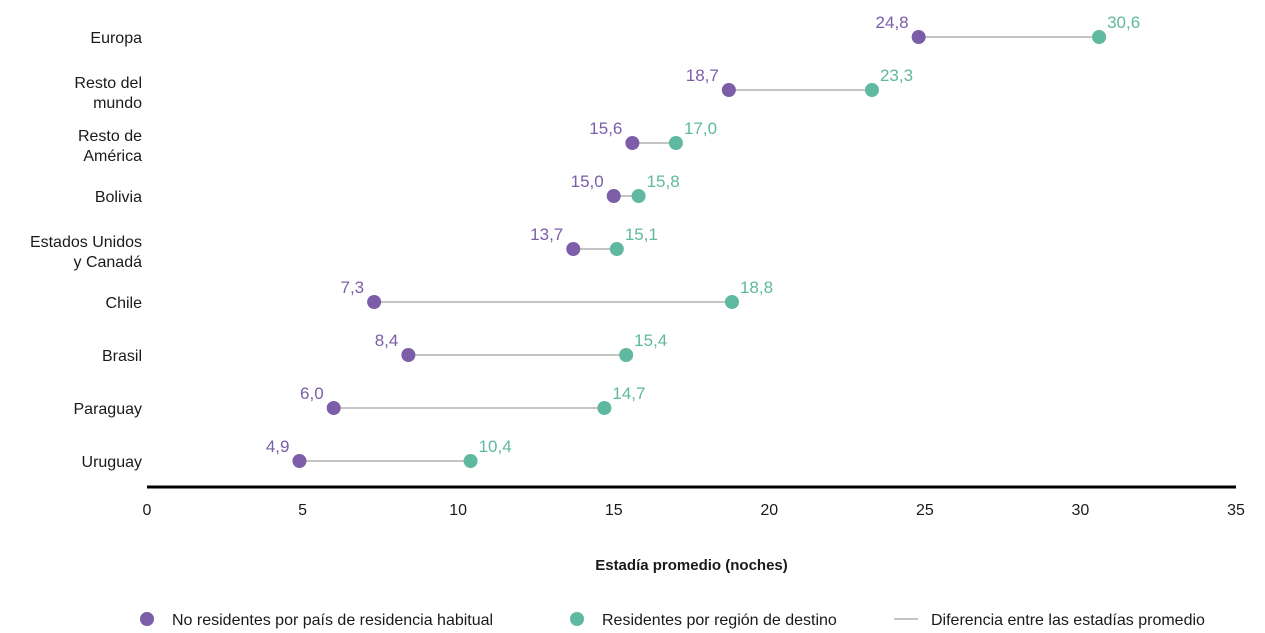 The image size is (1265, 633). Describe the element at coordinates (573, 249) in the screenshot. I see `point-no-residentes-estados-unidos-y-canada` at that location.